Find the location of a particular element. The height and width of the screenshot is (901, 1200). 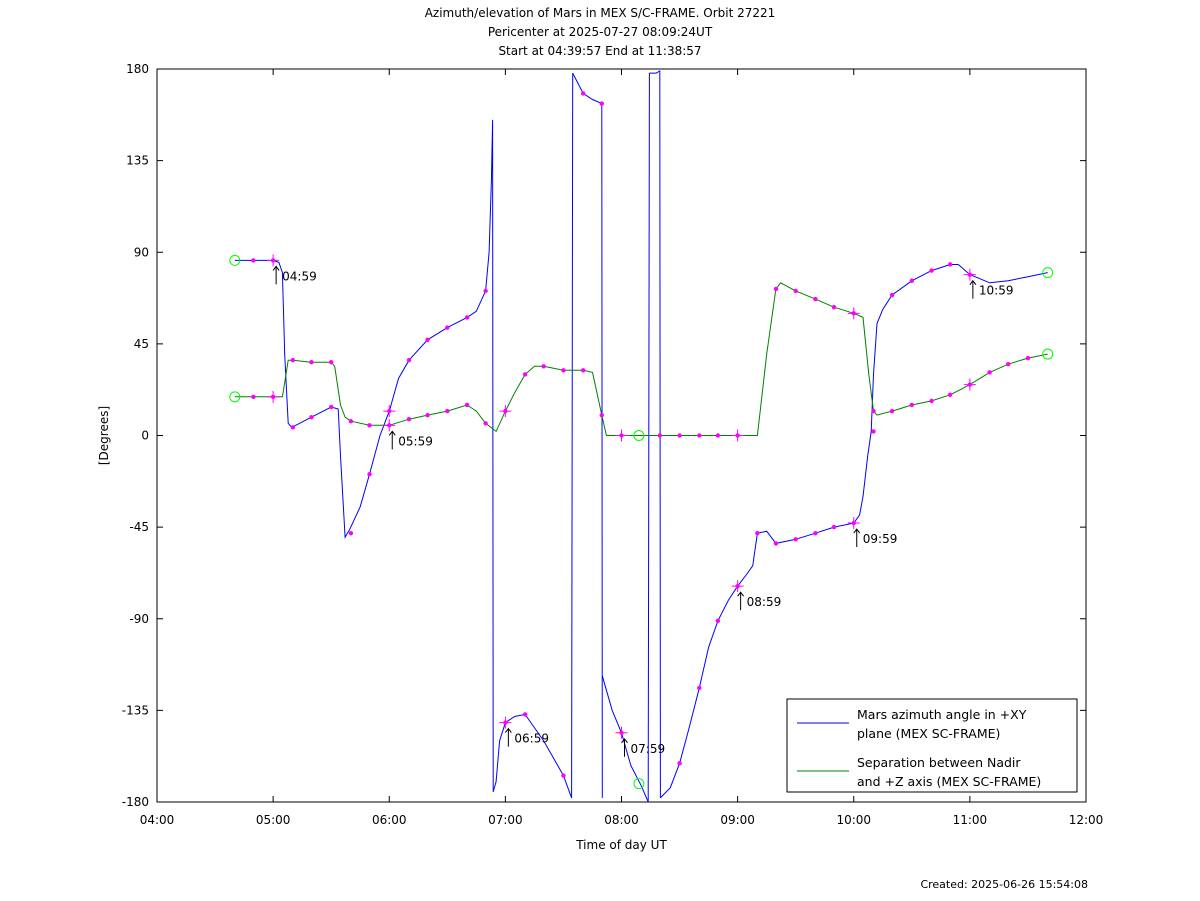

y-tick-label: -180 is located at coordinates (135, 802).